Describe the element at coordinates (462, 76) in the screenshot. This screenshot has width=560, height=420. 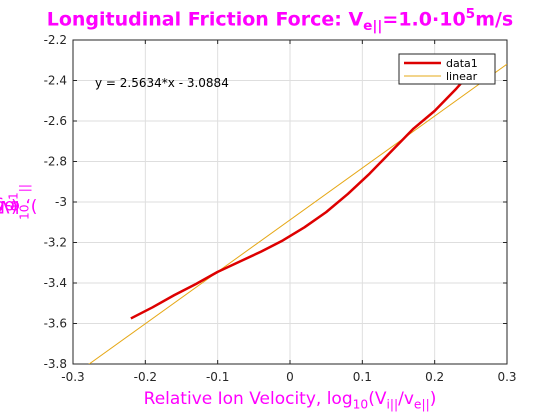
I see `legend-label-linear: linear` at that location.